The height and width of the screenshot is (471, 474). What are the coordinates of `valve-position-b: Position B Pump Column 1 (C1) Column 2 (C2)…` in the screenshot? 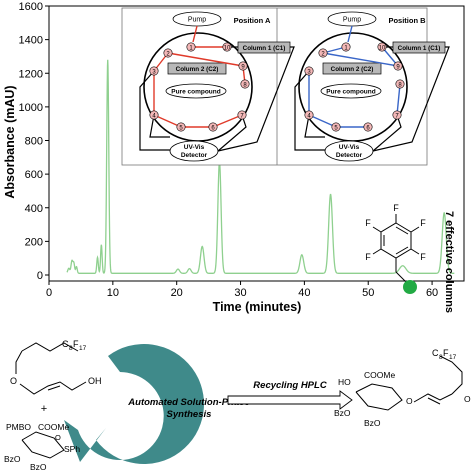 It's located at (372, 86).